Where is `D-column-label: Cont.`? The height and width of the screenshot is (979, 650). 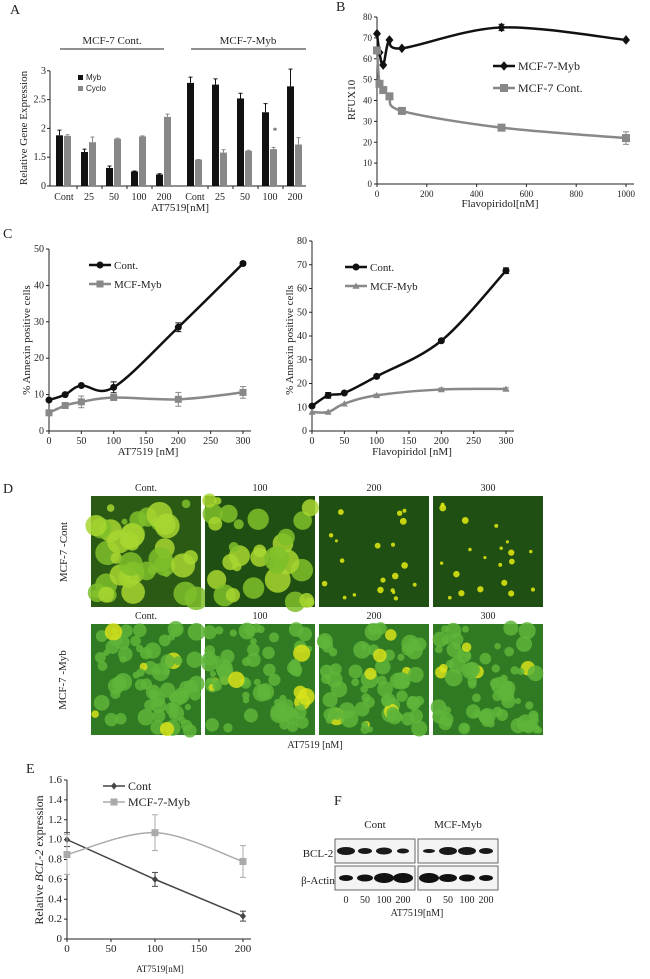
D-column-label: Cont. is located at coordinates (146, 488).